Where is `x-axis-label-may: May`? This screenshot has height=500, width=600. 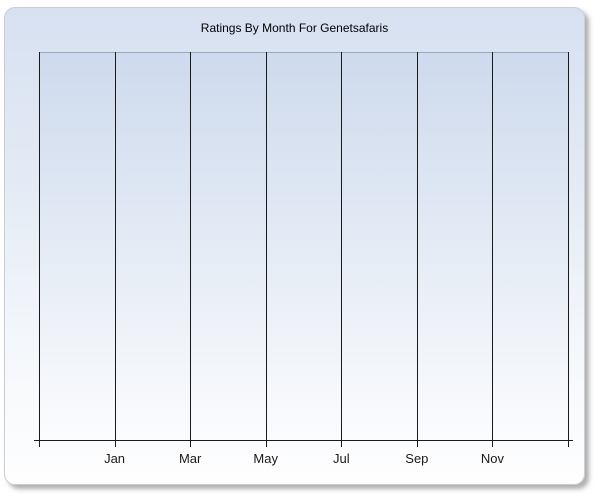 x-axis-label-may: May is located at coordinates (265, 458).